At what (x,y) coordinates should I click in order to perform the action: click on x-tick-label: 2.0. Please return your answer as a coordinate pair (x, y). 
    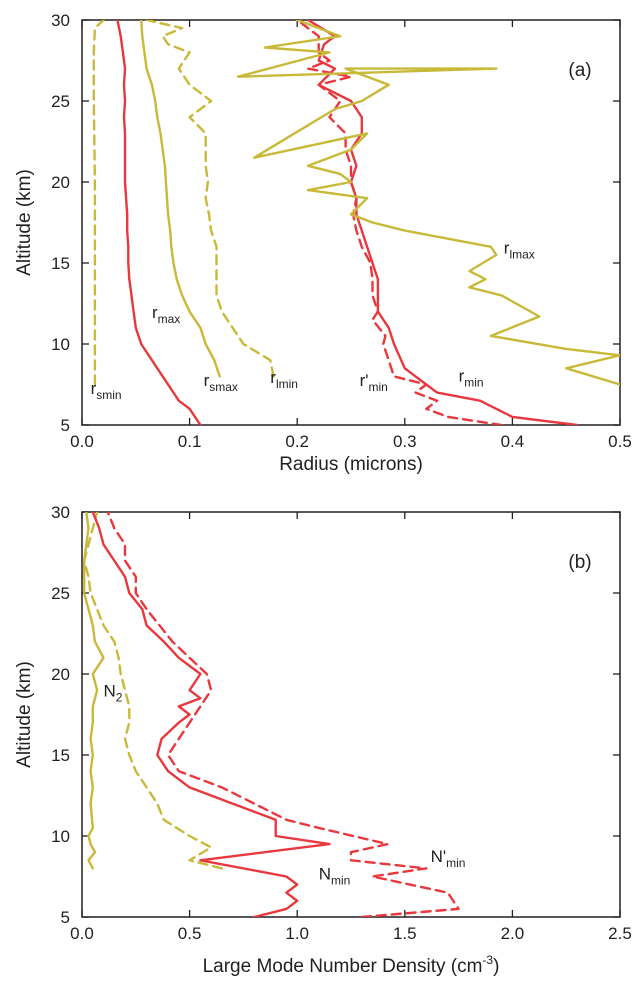
    Looking at the image, I should click on (513, 933).